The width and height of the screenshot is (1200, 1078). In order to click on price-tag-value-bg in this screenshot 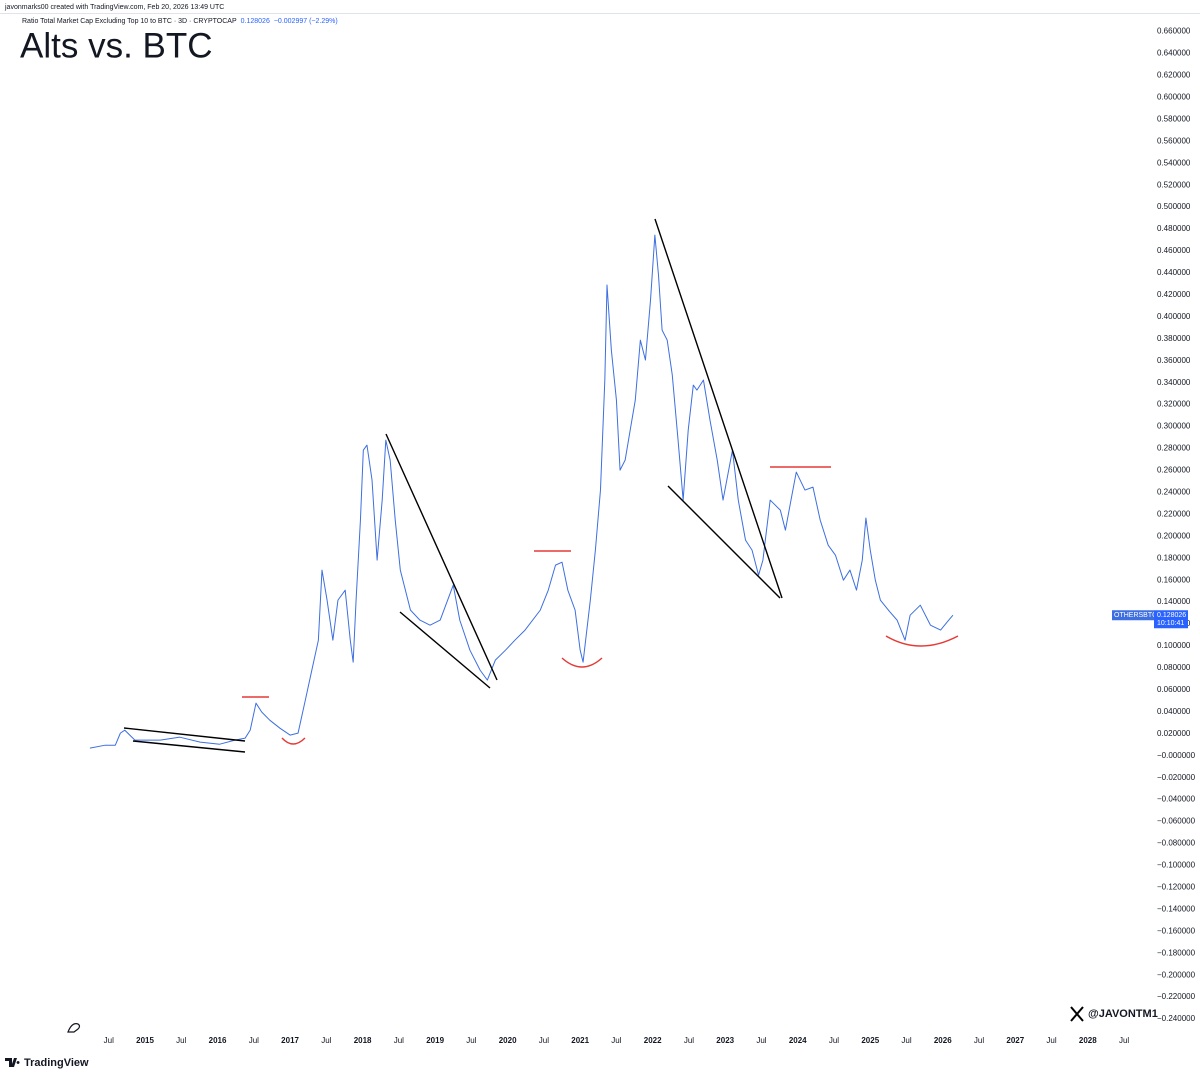, I will do `click(1171, 619)`.